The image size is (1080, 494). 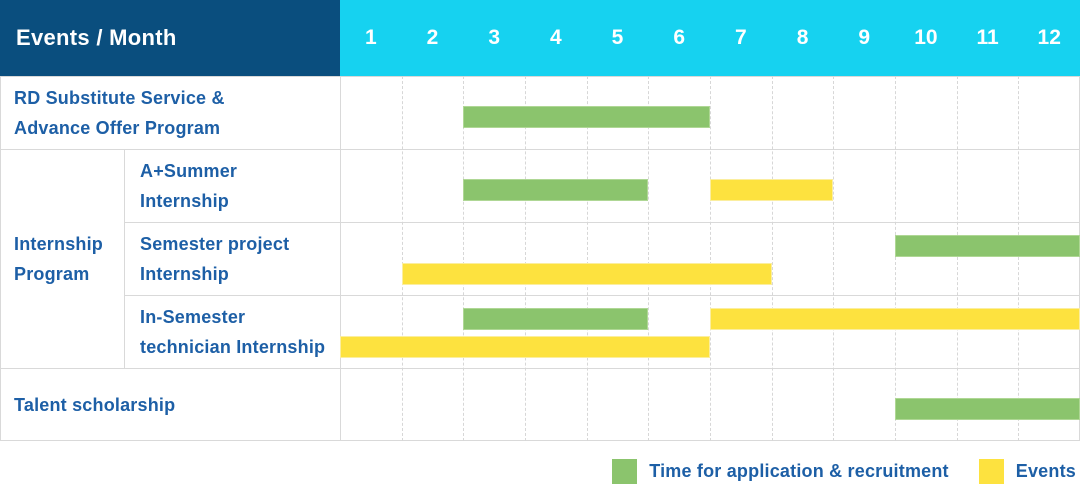 What do you see at coordinates (215, 243) in the screenshot?
I see `row-label-semester-project-internship-text: Semester project` at bounding box center [215, 243].